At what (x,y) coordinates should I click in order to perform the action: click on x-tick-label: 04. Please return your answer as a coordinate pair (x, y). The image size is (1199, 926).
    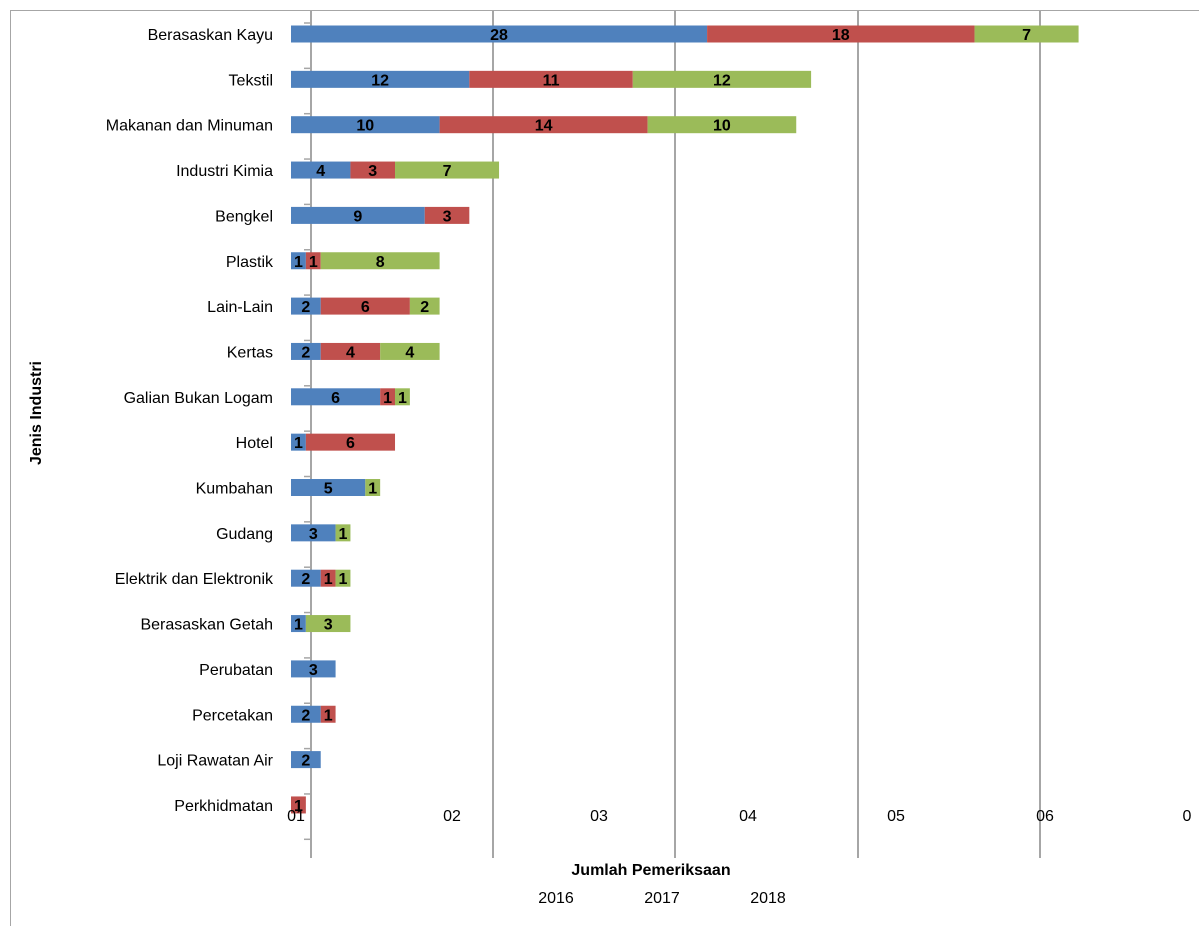
    Looking at the image, I should click on (748, 816).